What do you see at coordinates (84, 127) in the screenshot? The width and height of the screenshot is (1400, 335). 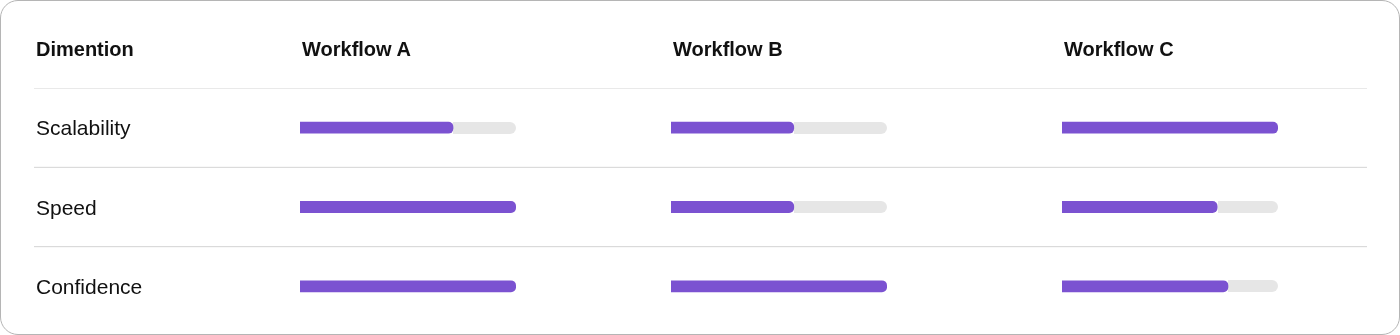 I see `y-tick-label: Scalability` at bounding box center [84, 127].